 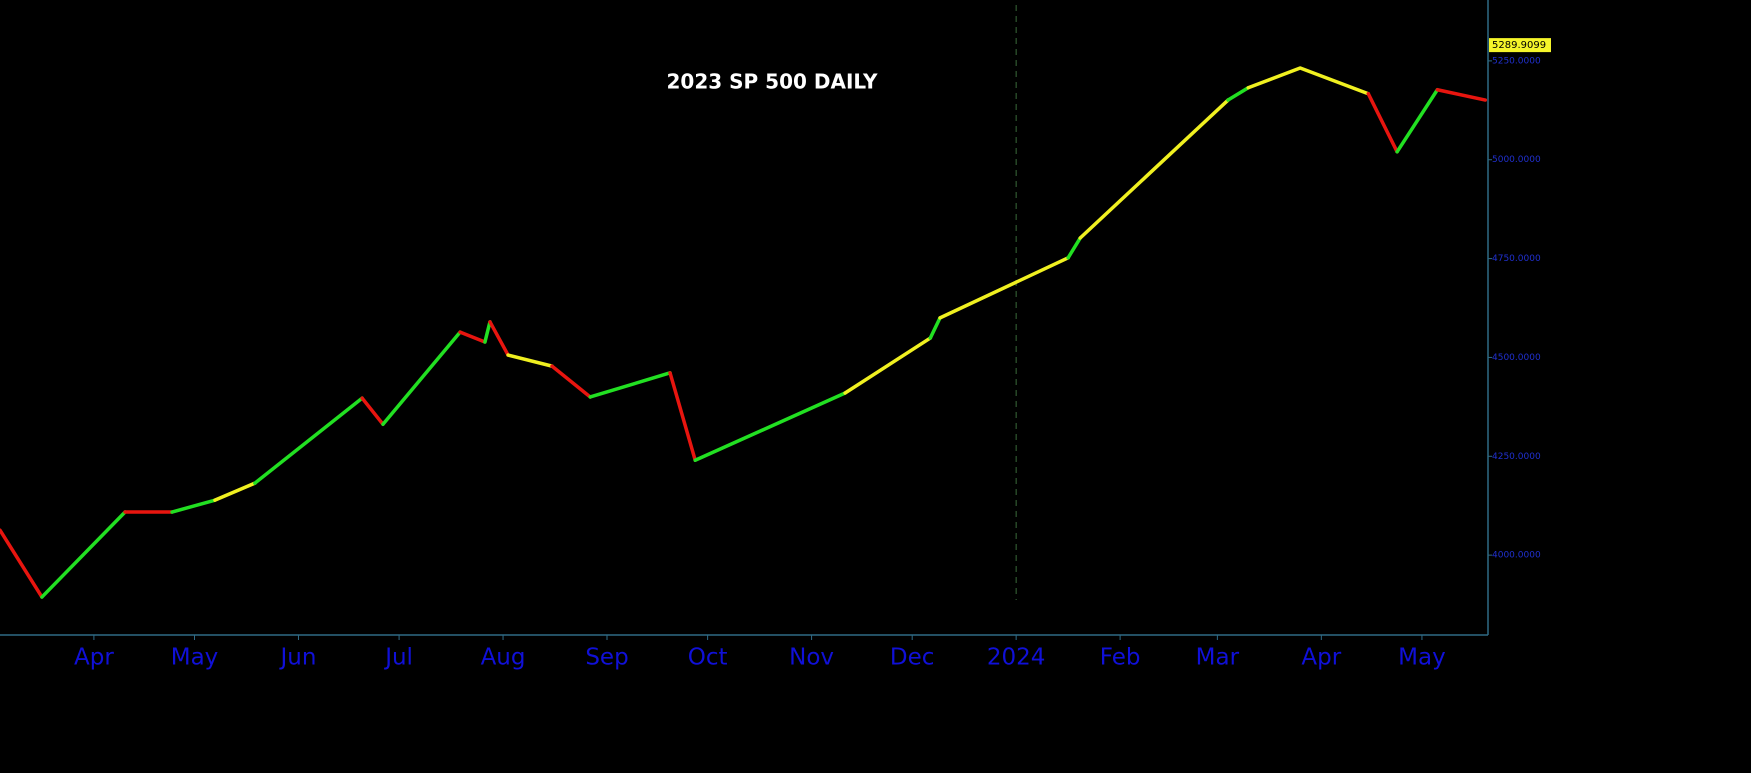 What do you see at coordinates (398, 658) in the screenshot?
I see `x-tick-label: Jul` at bounding box center [398, 658].